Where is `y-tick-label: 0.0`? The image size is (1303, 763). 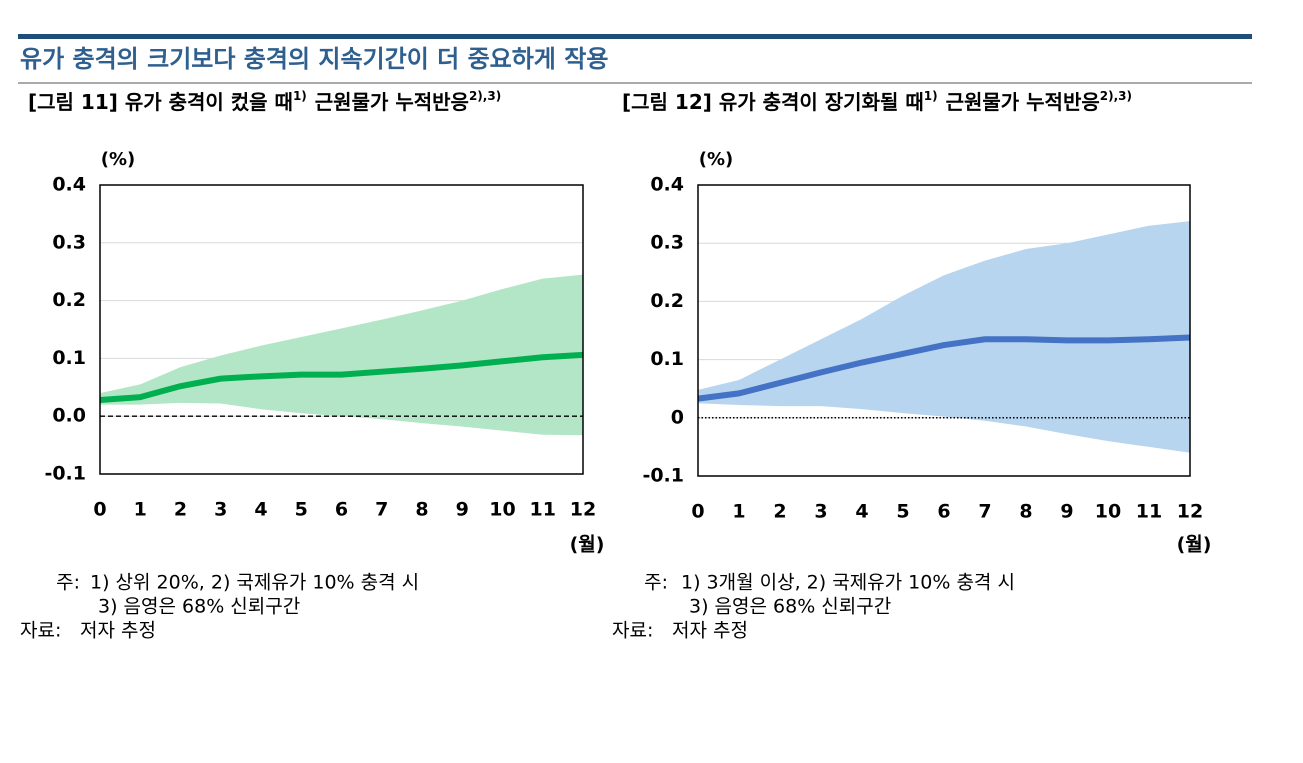 y-tick-label: 0.0 is located at coordinates (69, 416).